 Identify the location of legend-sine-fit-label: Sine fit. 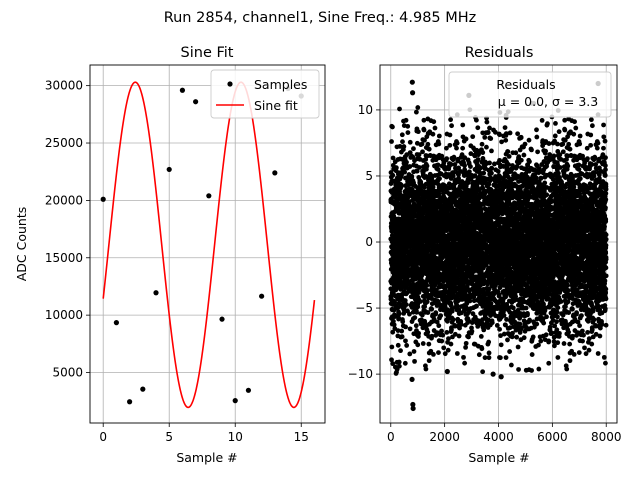
(276, 105).